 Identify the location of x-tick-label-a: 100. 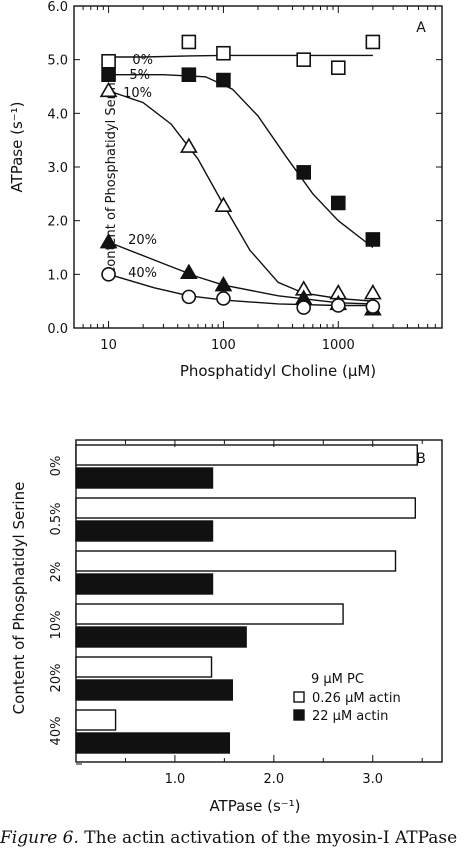
(223, 345).